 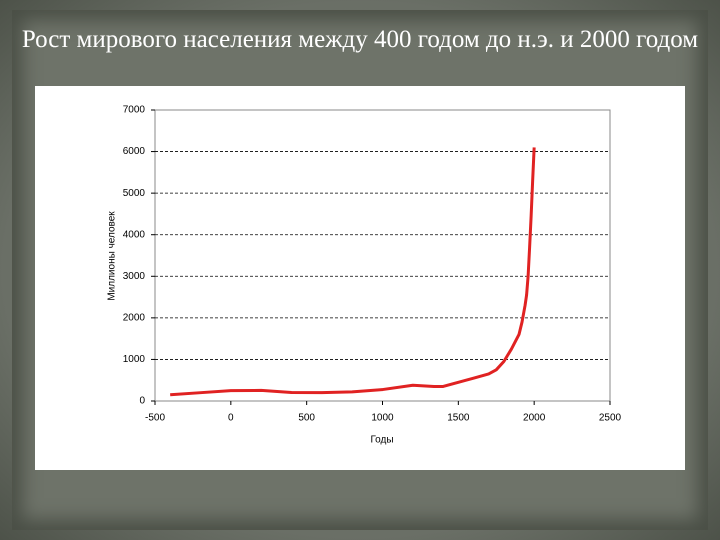 I want to click on x-tick-label: 1000, so click(x=382, y=418).